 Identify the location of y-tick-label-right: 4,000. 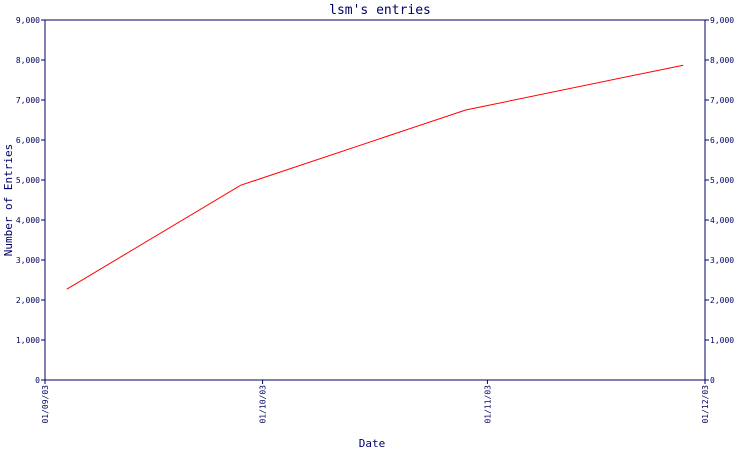
(722, 220).